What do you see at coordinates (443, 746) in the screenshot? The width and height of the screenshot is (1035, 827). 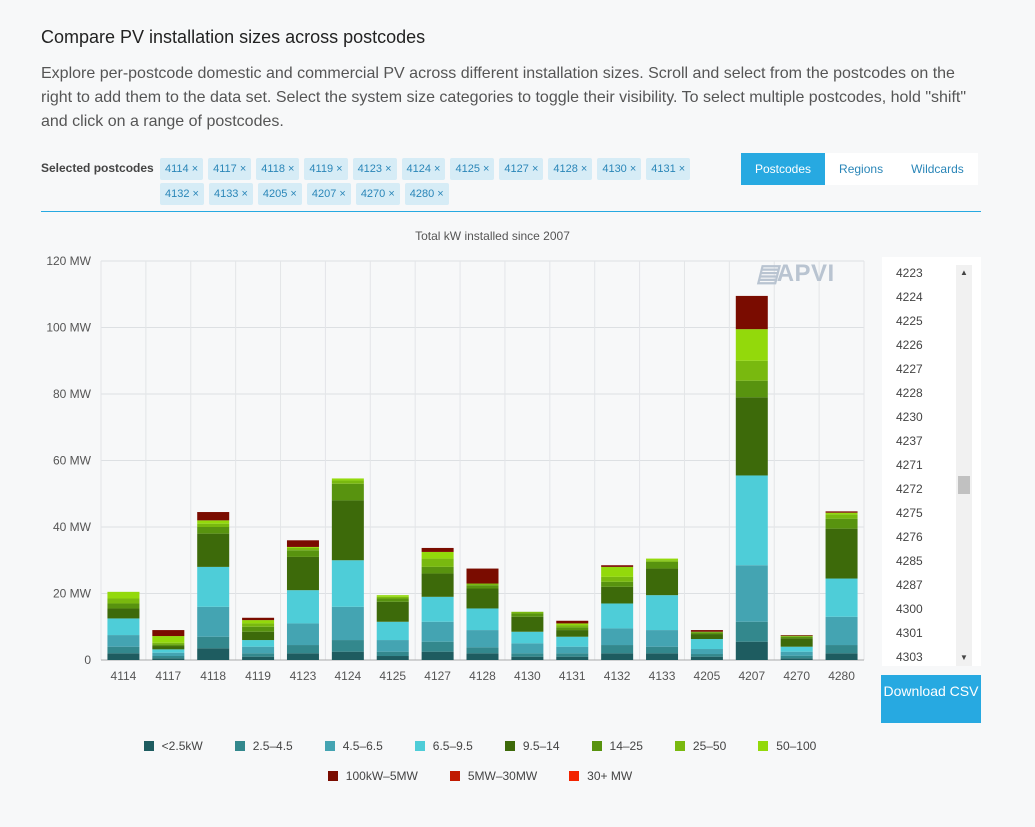 I see `legend-item: 6.5–9.5` at bounding box center [443, 746].